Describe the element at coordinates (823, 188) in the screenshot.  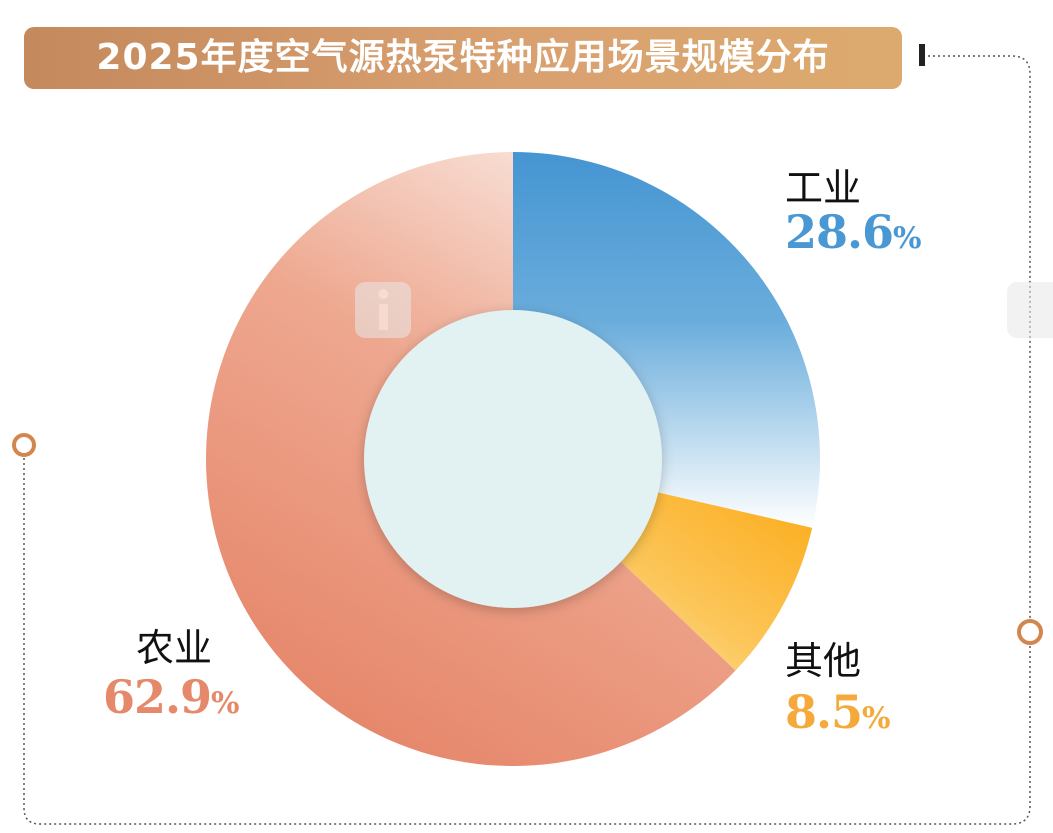
I see `label-industry-name: 工业` at that location.